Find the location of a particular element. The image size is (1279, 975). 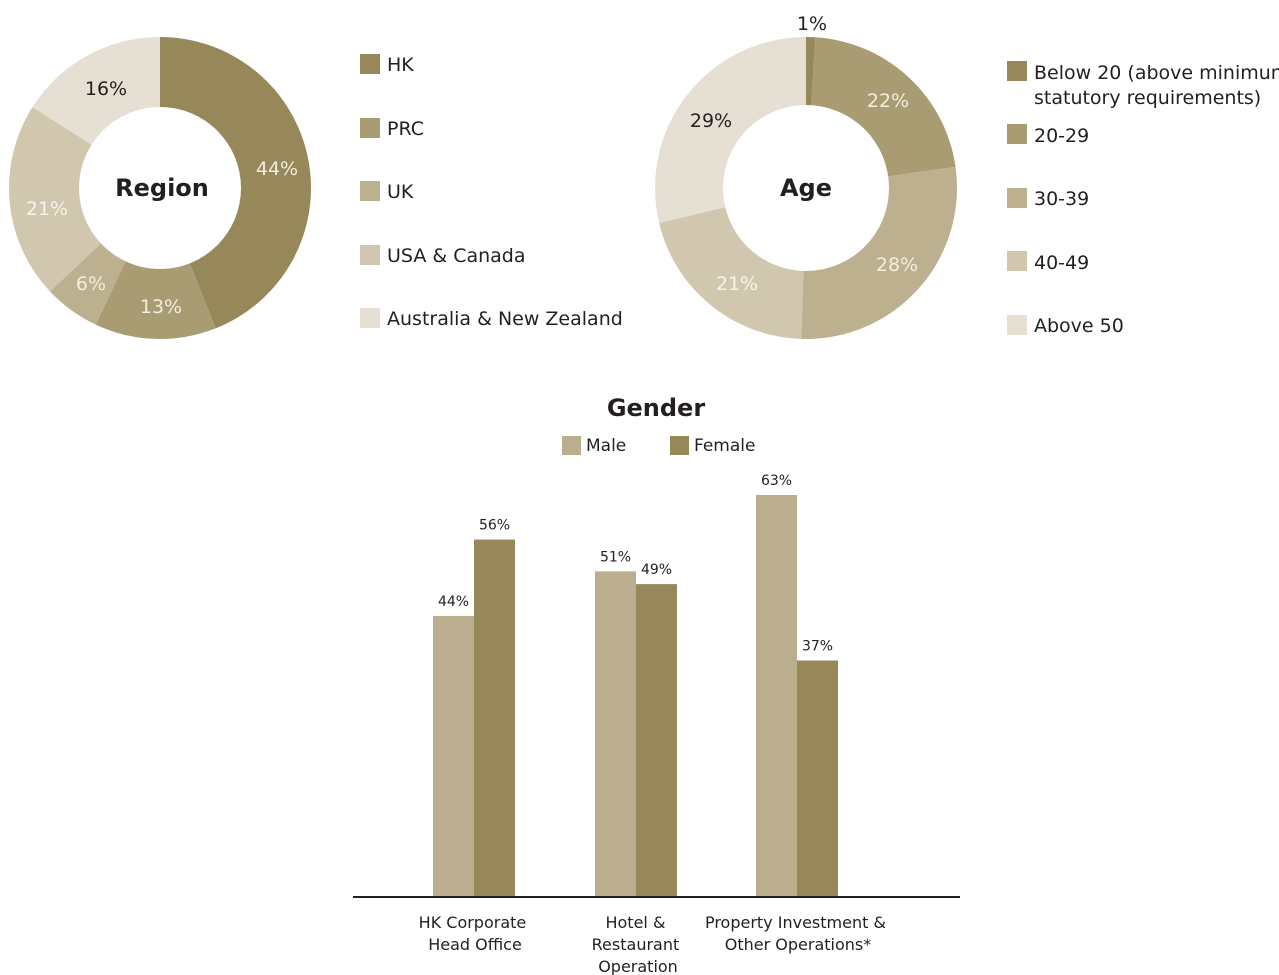

region-slice-labels: 44% 13% 6% 21% 16% is located at coordinates (162, 198).